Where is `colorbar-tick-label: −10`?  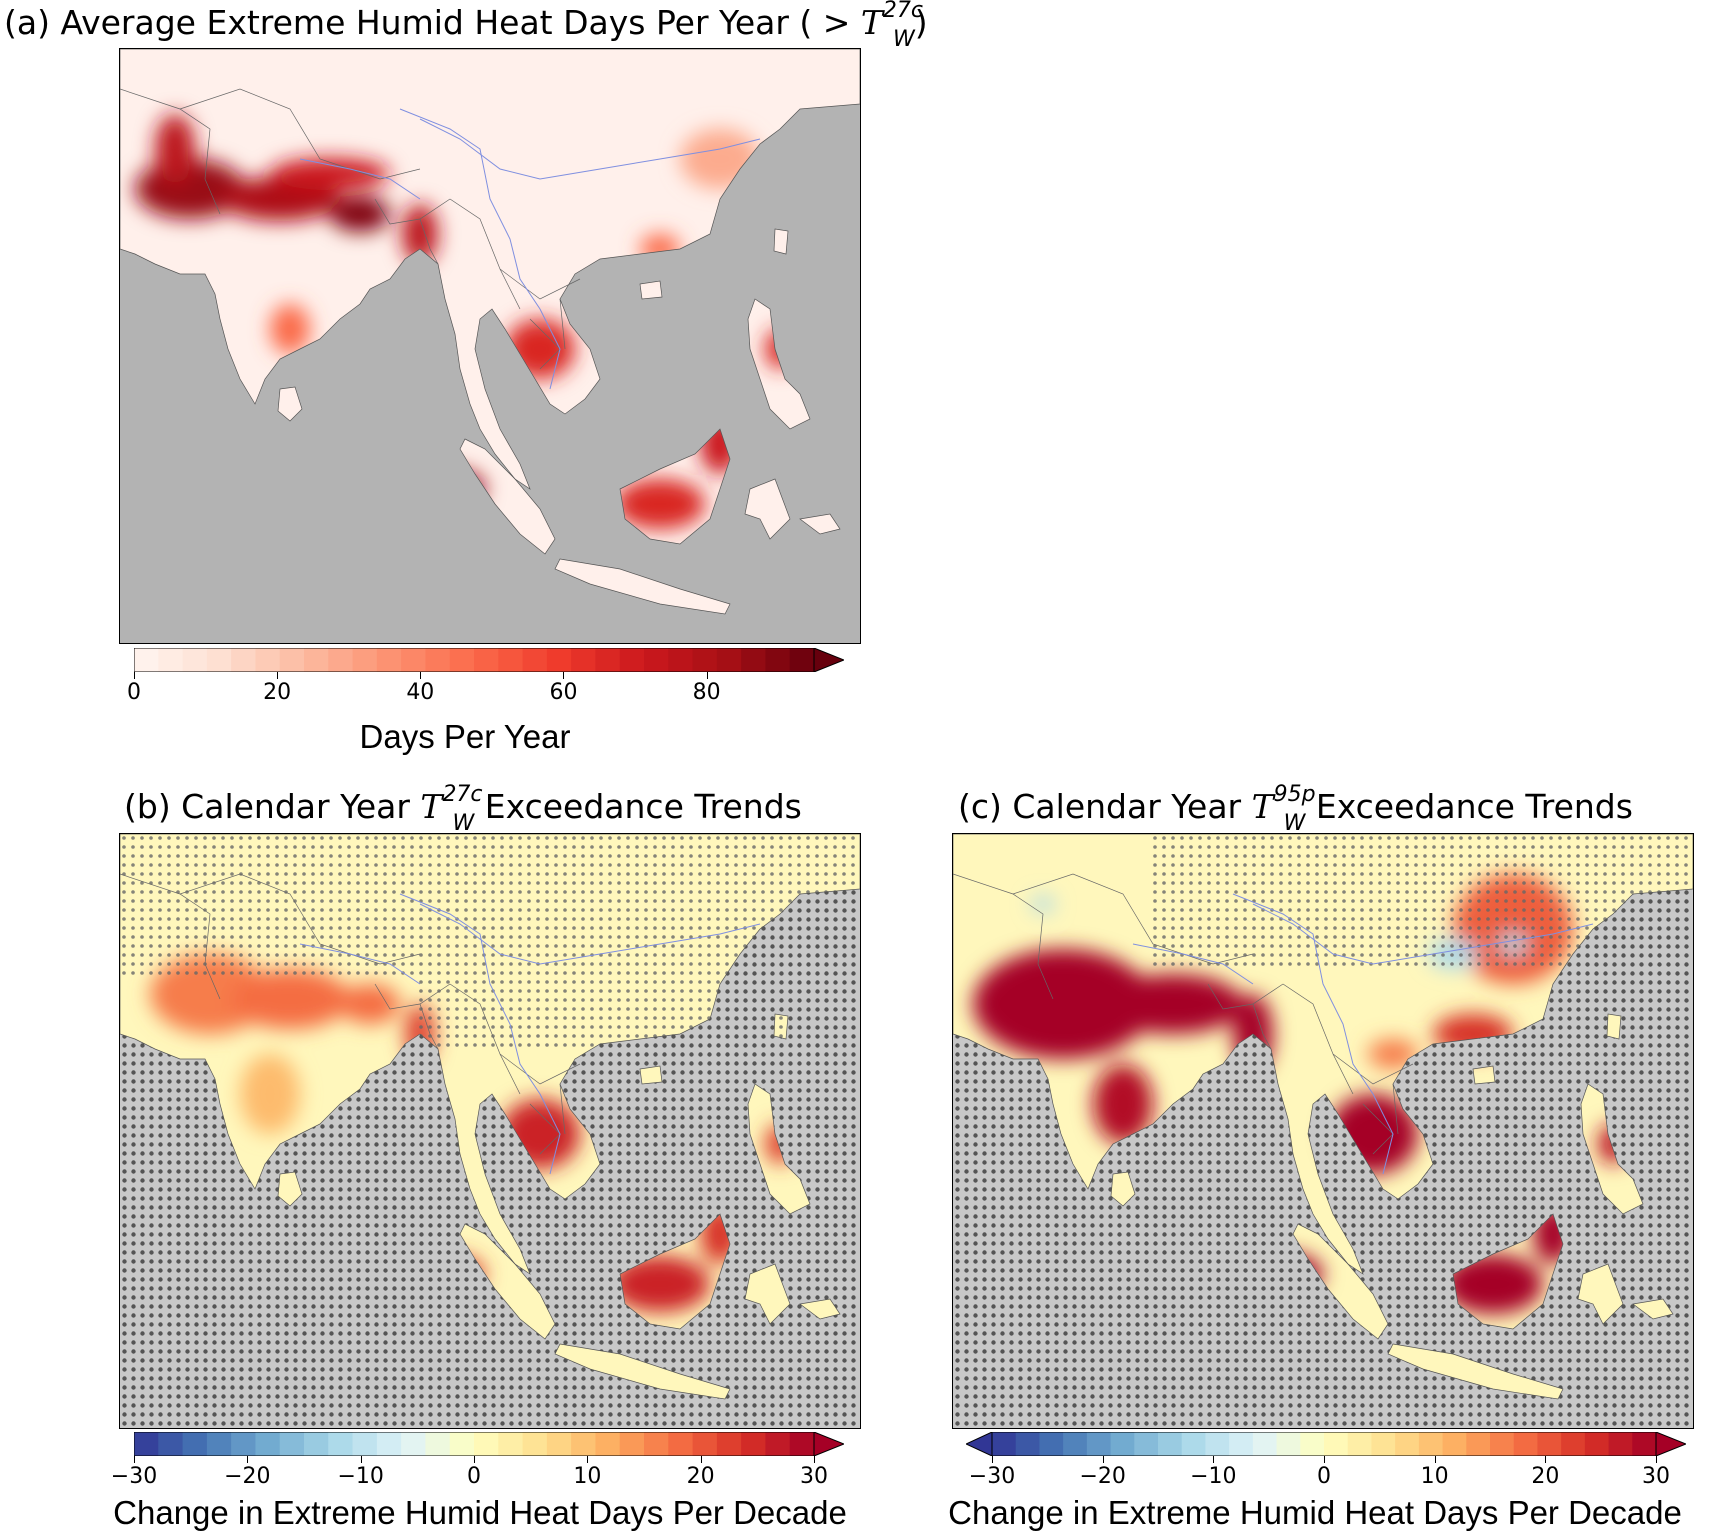
colorbar-tick-label: −10 is located at coordinates (1213, 1476).